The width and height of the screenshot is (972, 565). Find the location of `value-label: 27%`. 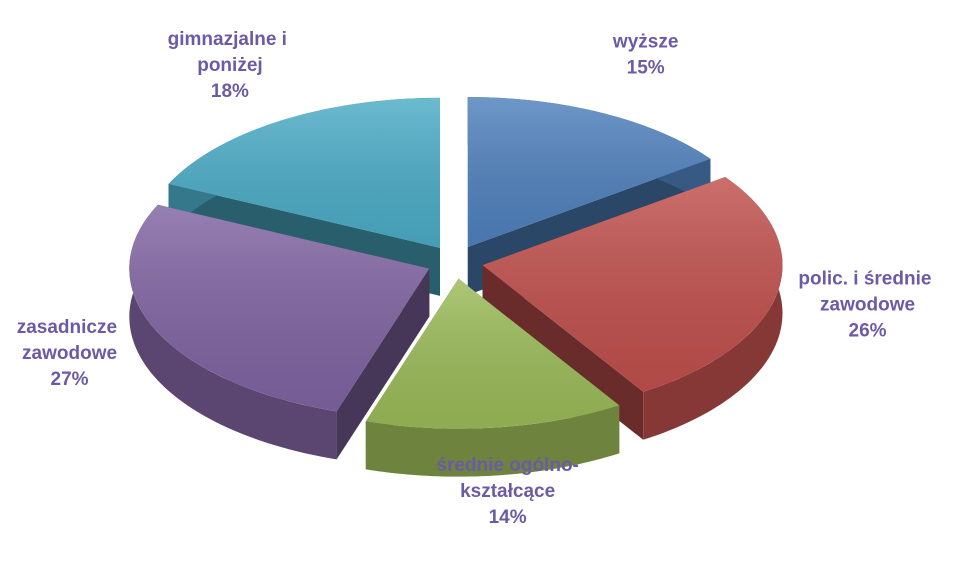

value-label: 27% is located at coordinates (70, 379).